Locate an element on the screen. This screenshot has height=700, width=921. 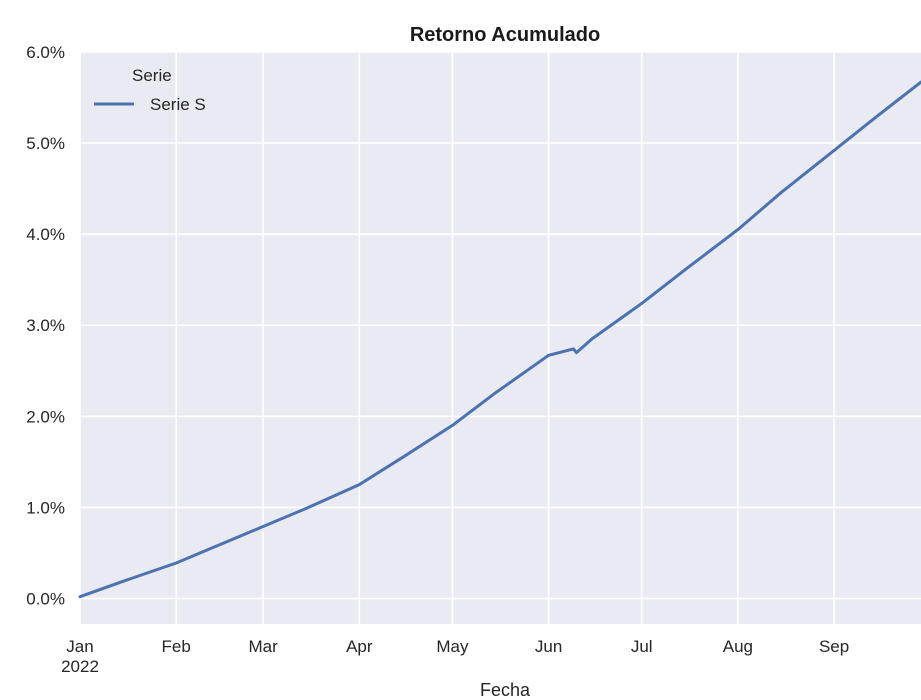
x-tick-label: Mar is located at coordinates (263, 646).